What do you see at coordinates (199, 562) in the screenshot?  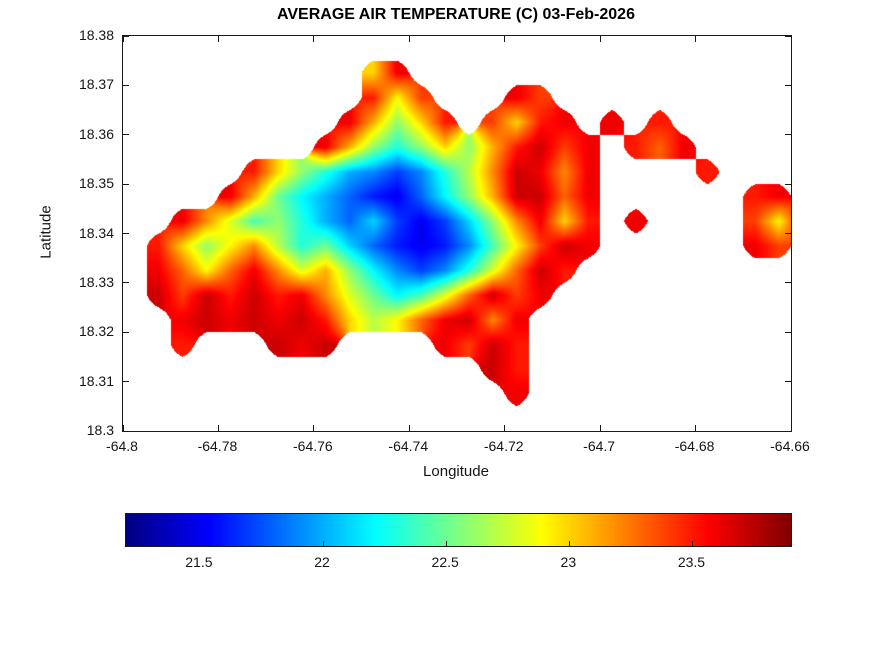 I see `colorbar-tick-label: 21.5` at bounding box center [199, 562].